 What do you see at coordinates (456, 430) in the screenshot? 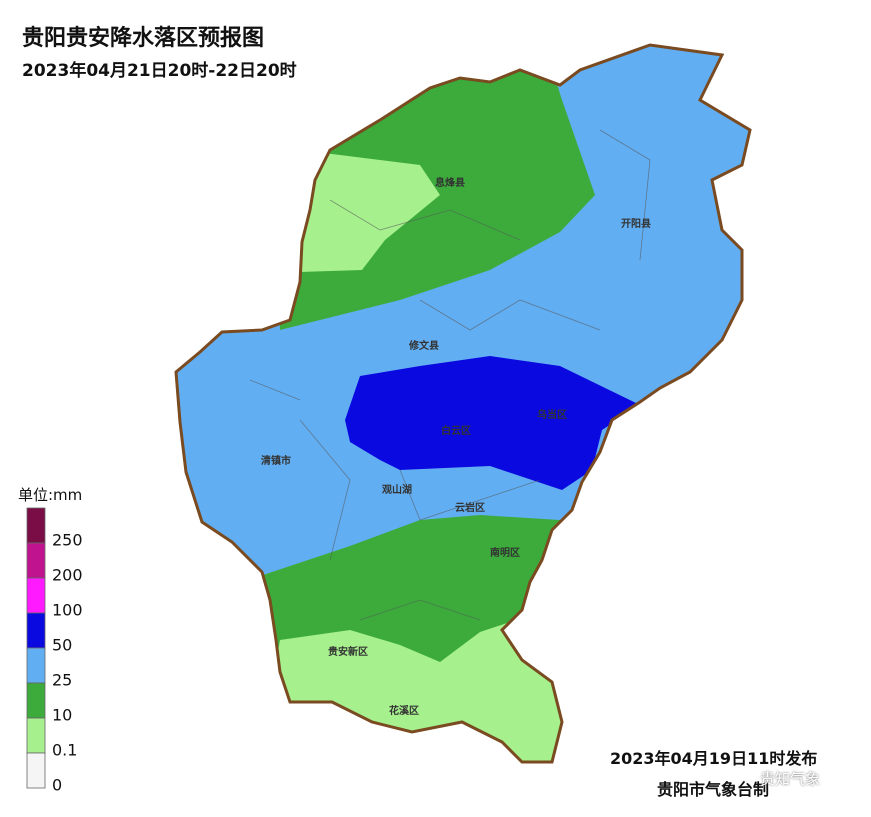
I see `district-label: 白云区` at bounding box center [456, 430].